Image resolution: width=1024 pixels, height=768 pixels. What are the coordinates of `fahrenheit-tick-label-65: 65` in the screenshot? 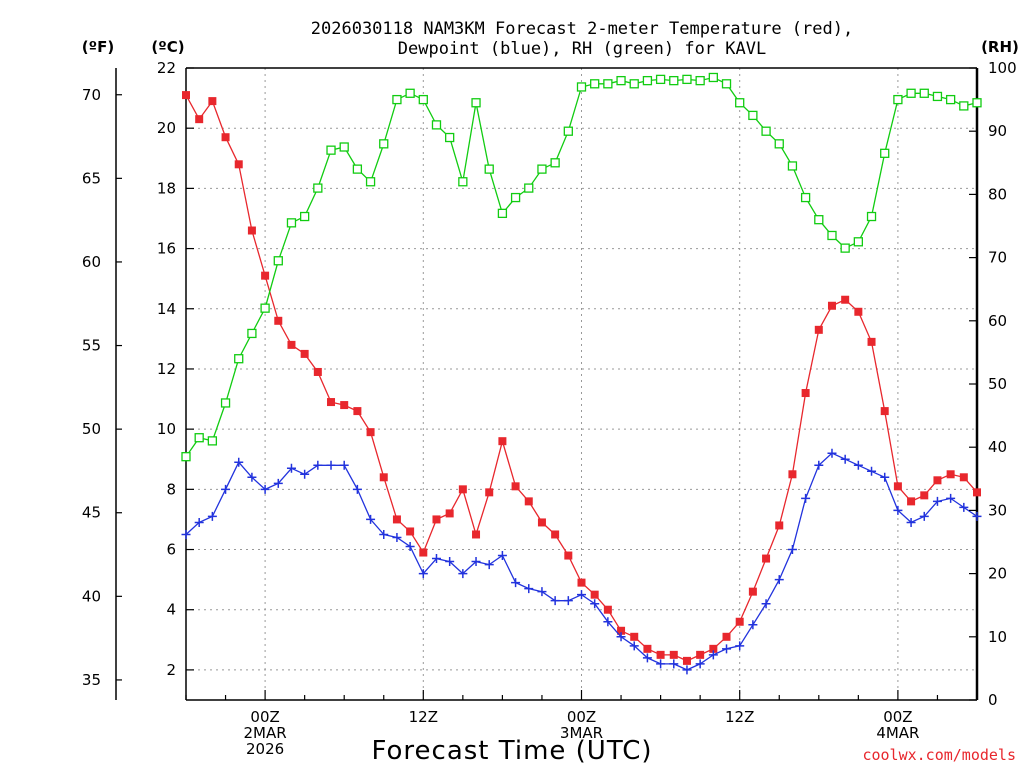 It's located at (91, 178).